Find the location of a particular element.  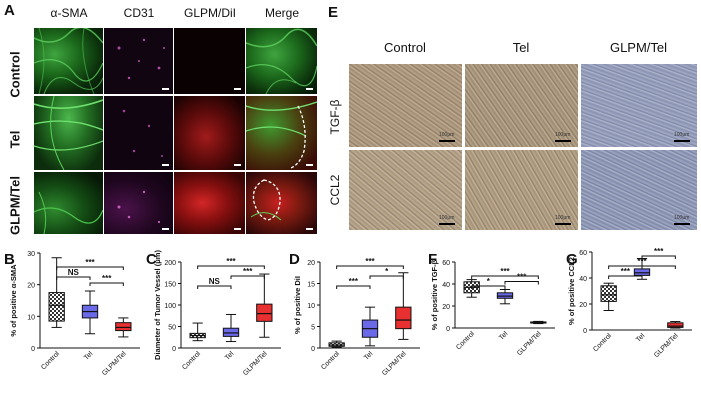

chart-b-y-tick-label: 0 is located at coordinates (33, 349).